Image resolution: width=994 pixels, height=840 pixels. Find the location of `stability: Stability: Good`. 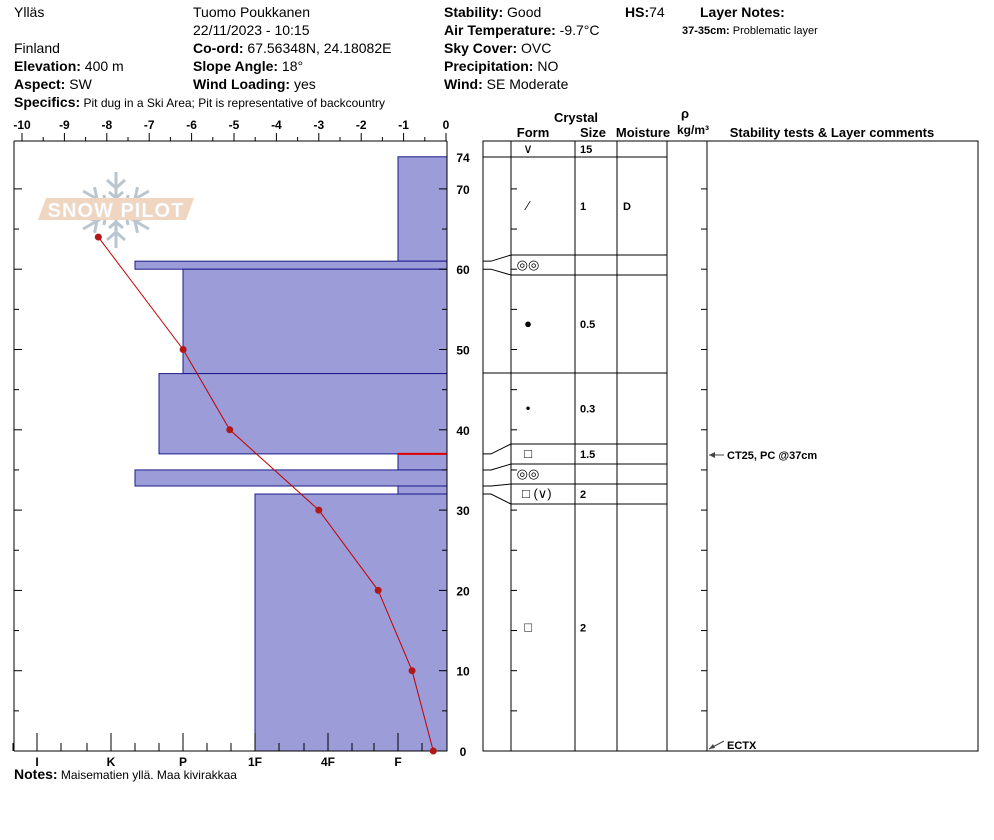

stability: Stability: Good is located at coordinates (492, 12).